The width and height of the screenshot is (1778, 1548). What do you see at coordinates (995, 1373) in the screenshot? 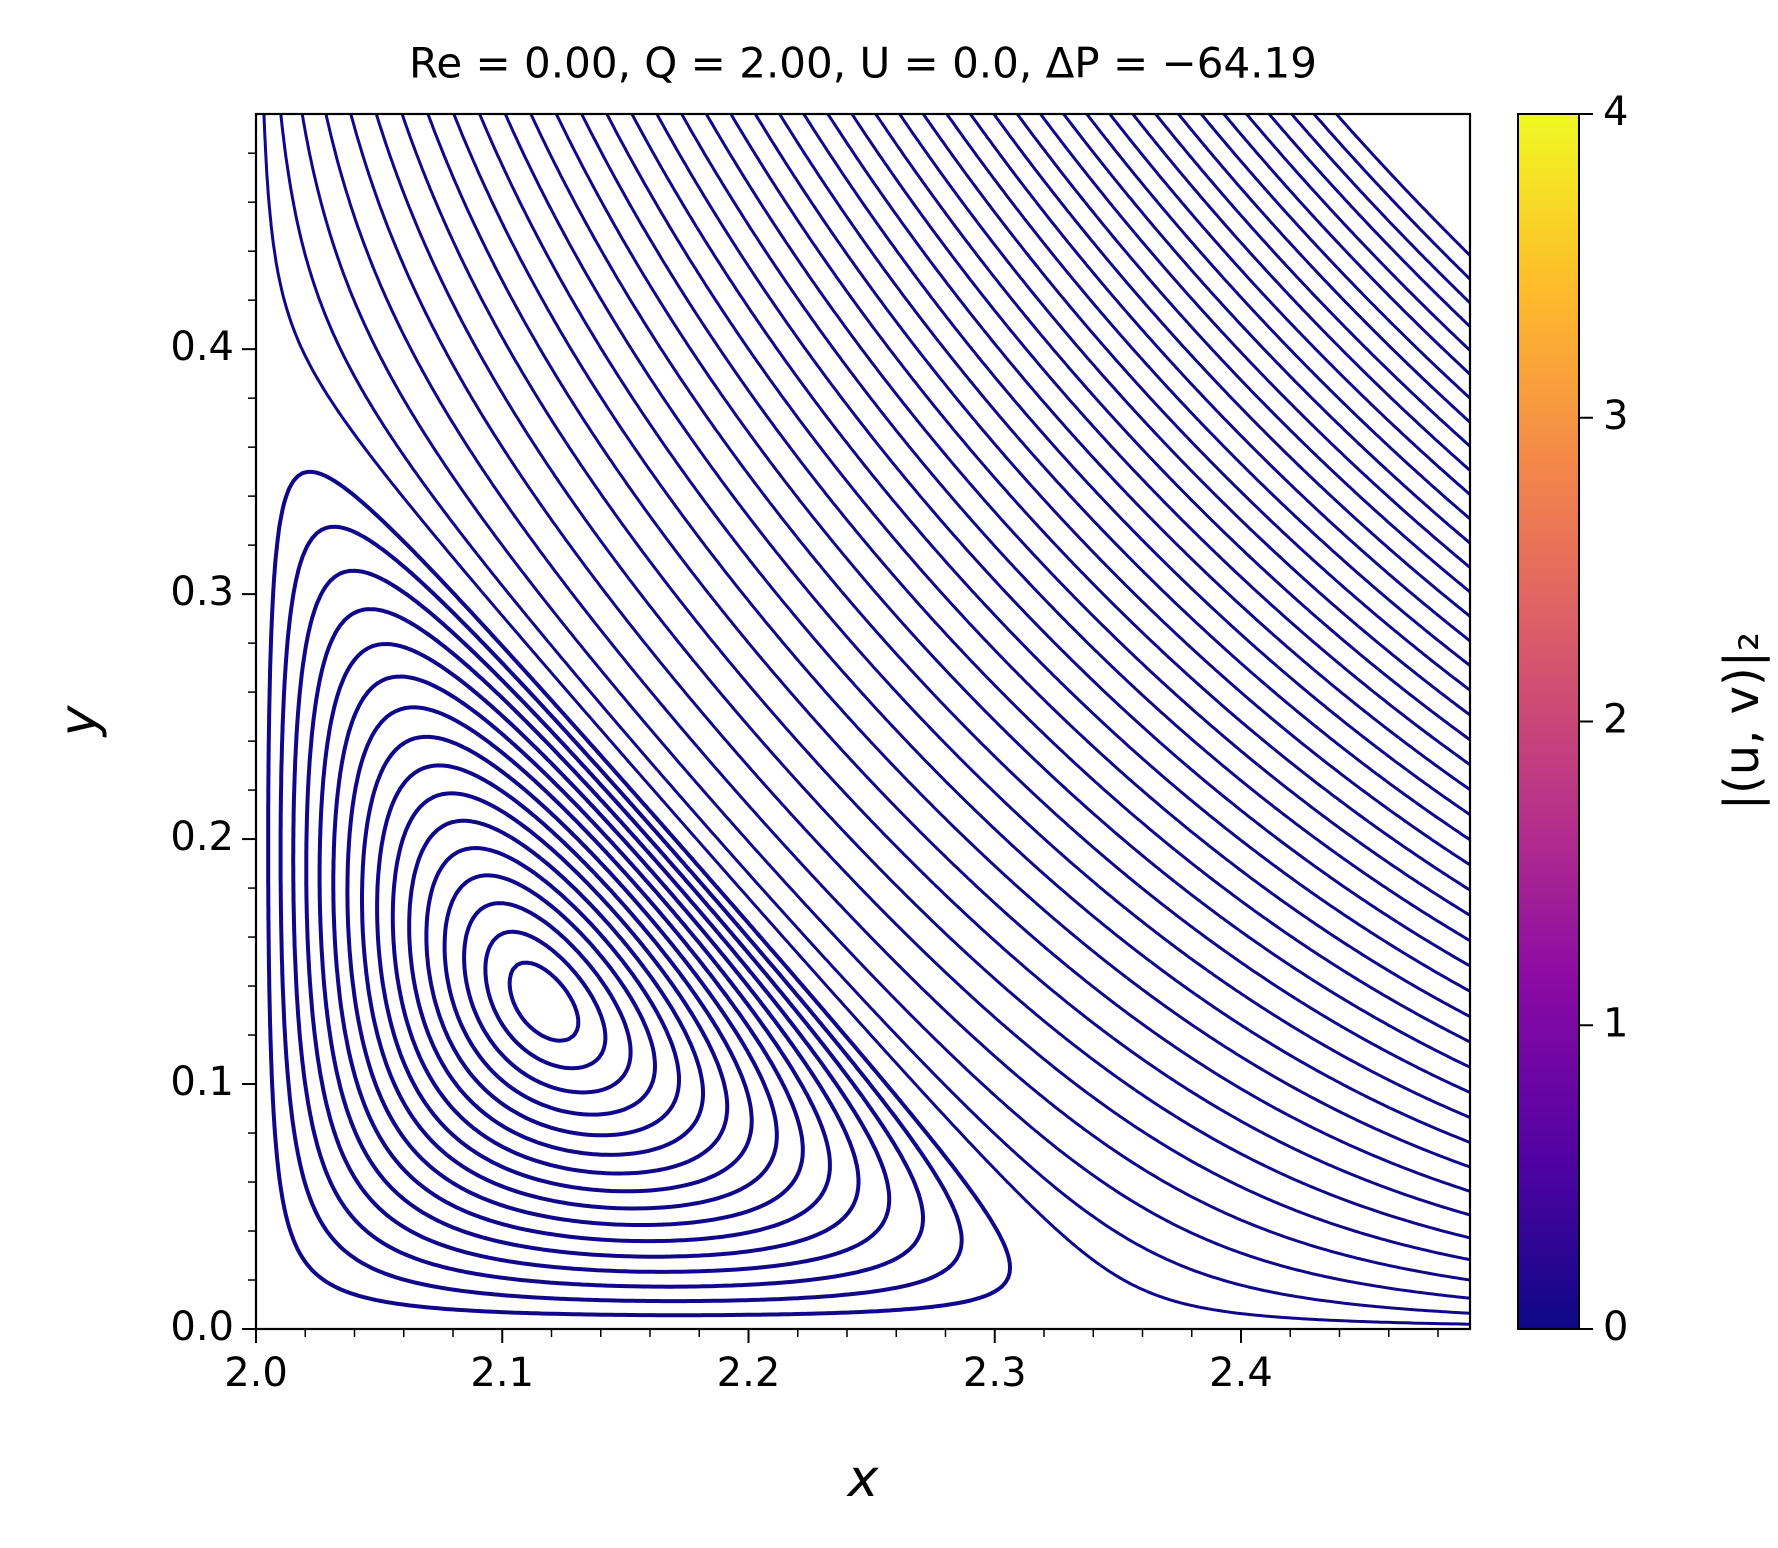
I see `x-tick-label: 2.3` at bounding box center [995, 1373].